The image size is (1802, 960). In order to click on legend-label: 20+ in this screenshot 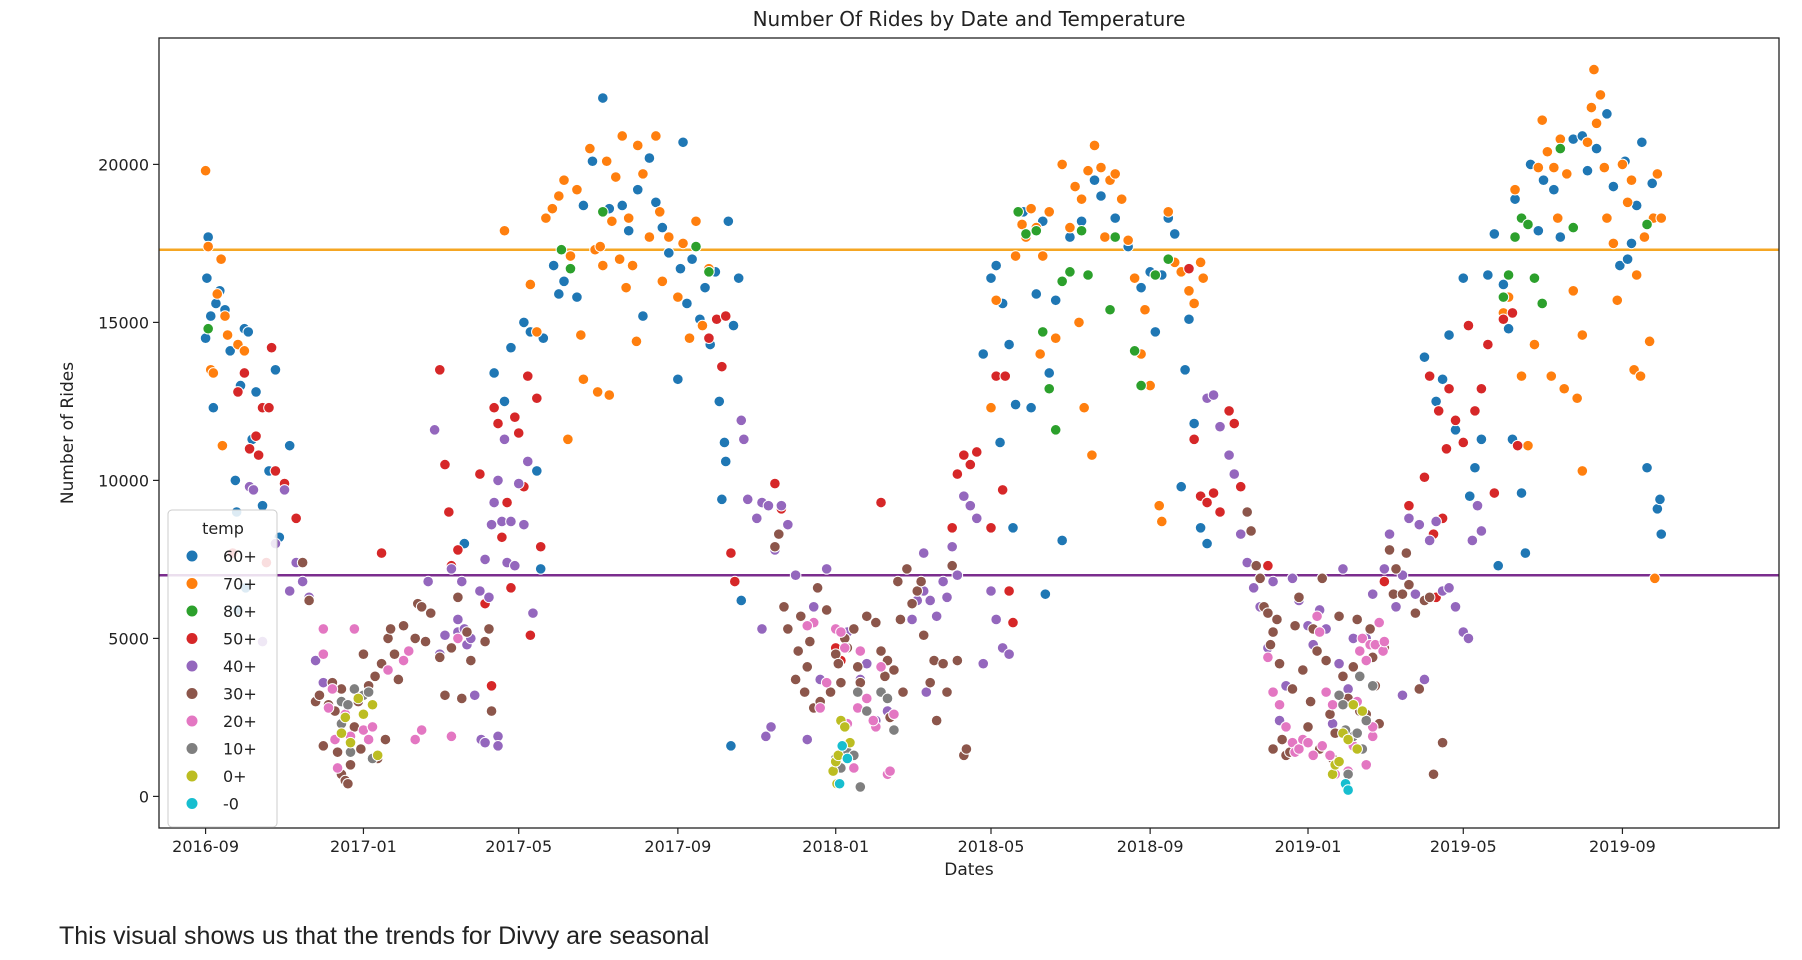, I will do `click(240, 721)`.